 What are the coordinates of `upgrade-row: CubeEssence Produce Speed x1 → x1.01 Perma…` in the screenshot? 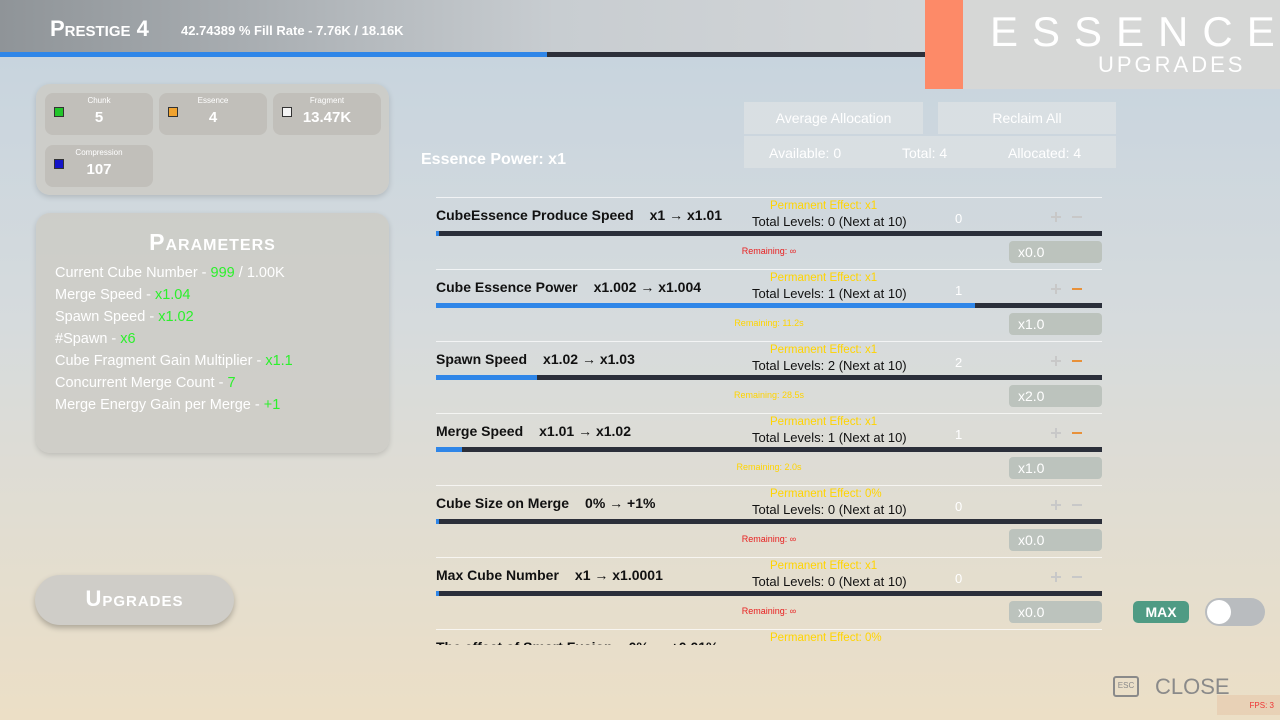 It's located at (769, 233).